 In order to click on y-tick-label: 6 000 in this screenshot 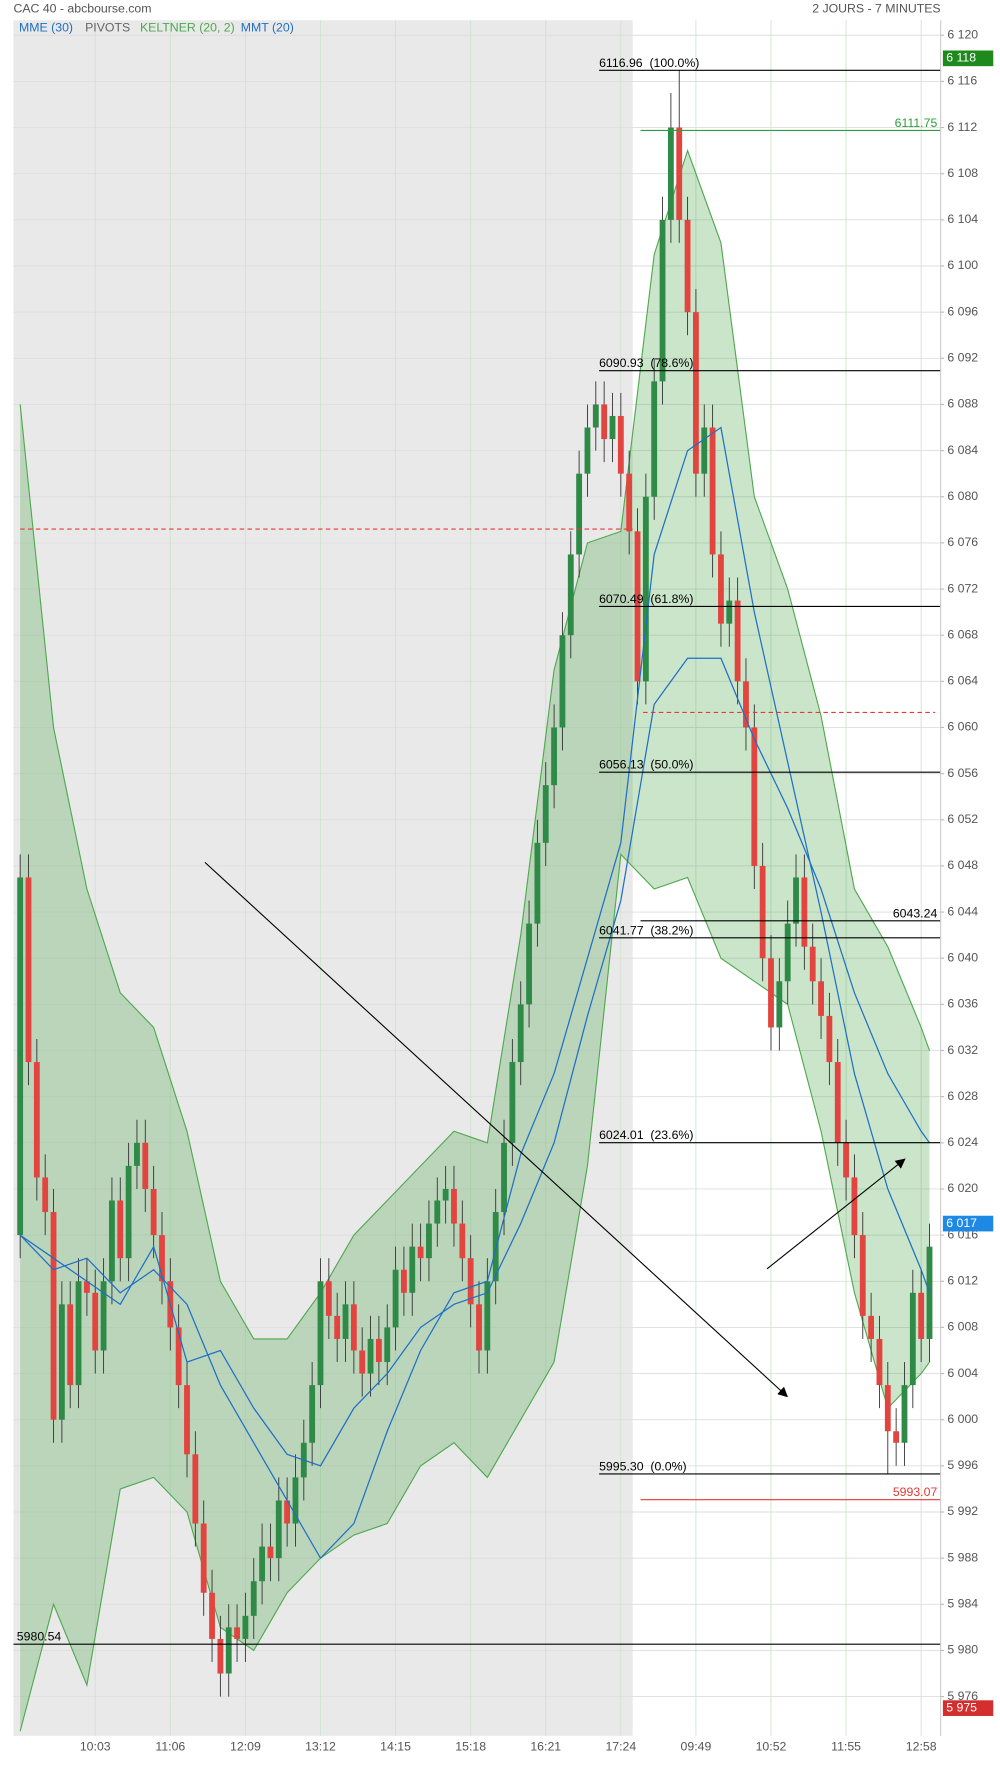, I will do `click(962, 1419)`.